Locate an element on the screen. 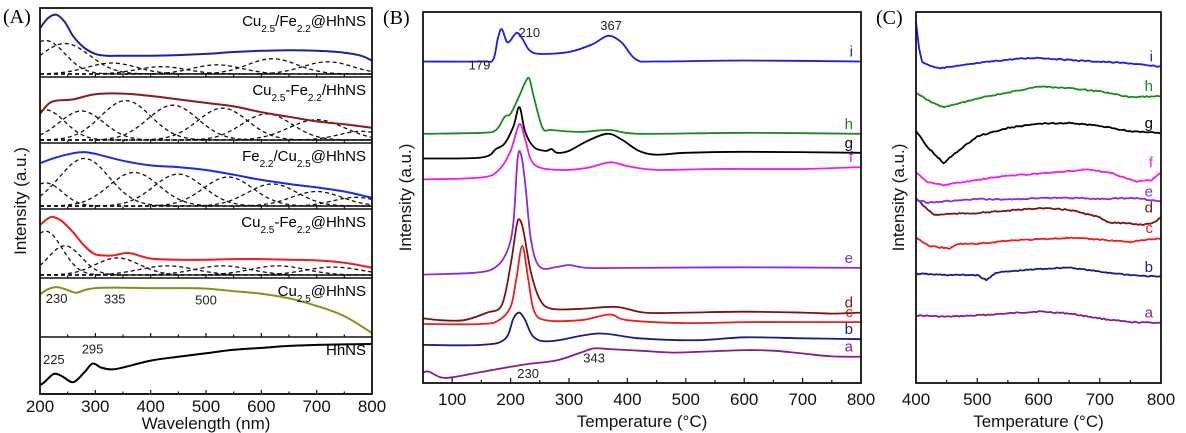  peak-annotation: 230 is located at coordinates (57, 298).